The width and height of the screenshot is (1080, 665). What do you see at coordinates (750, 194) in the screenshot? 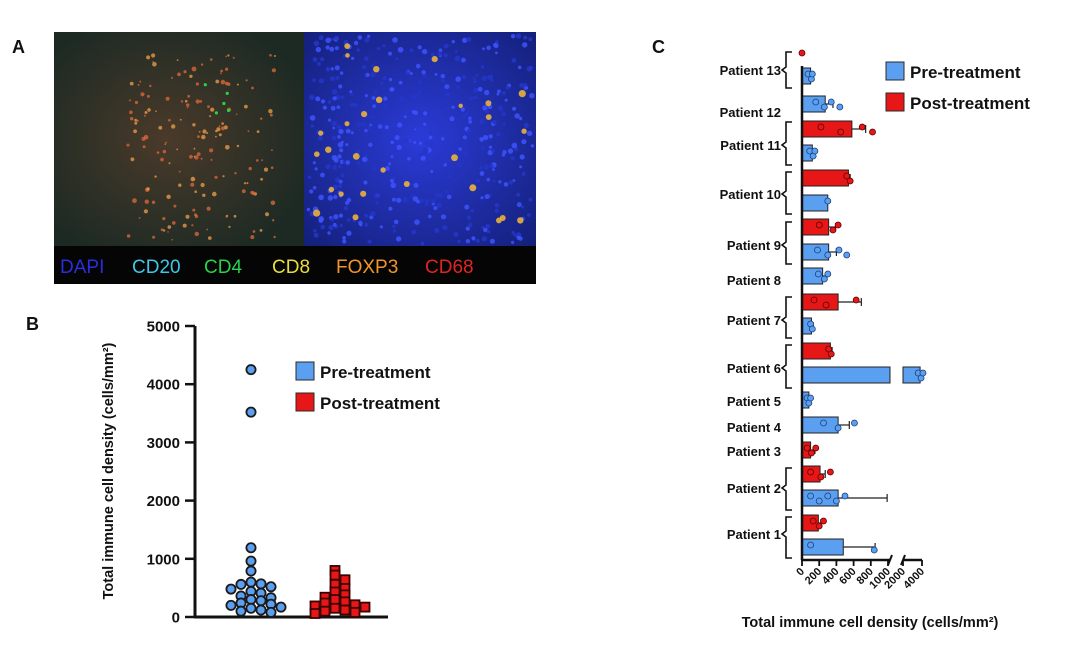
I see `patient-label: Patient 10` at bounding box center [750, 194].